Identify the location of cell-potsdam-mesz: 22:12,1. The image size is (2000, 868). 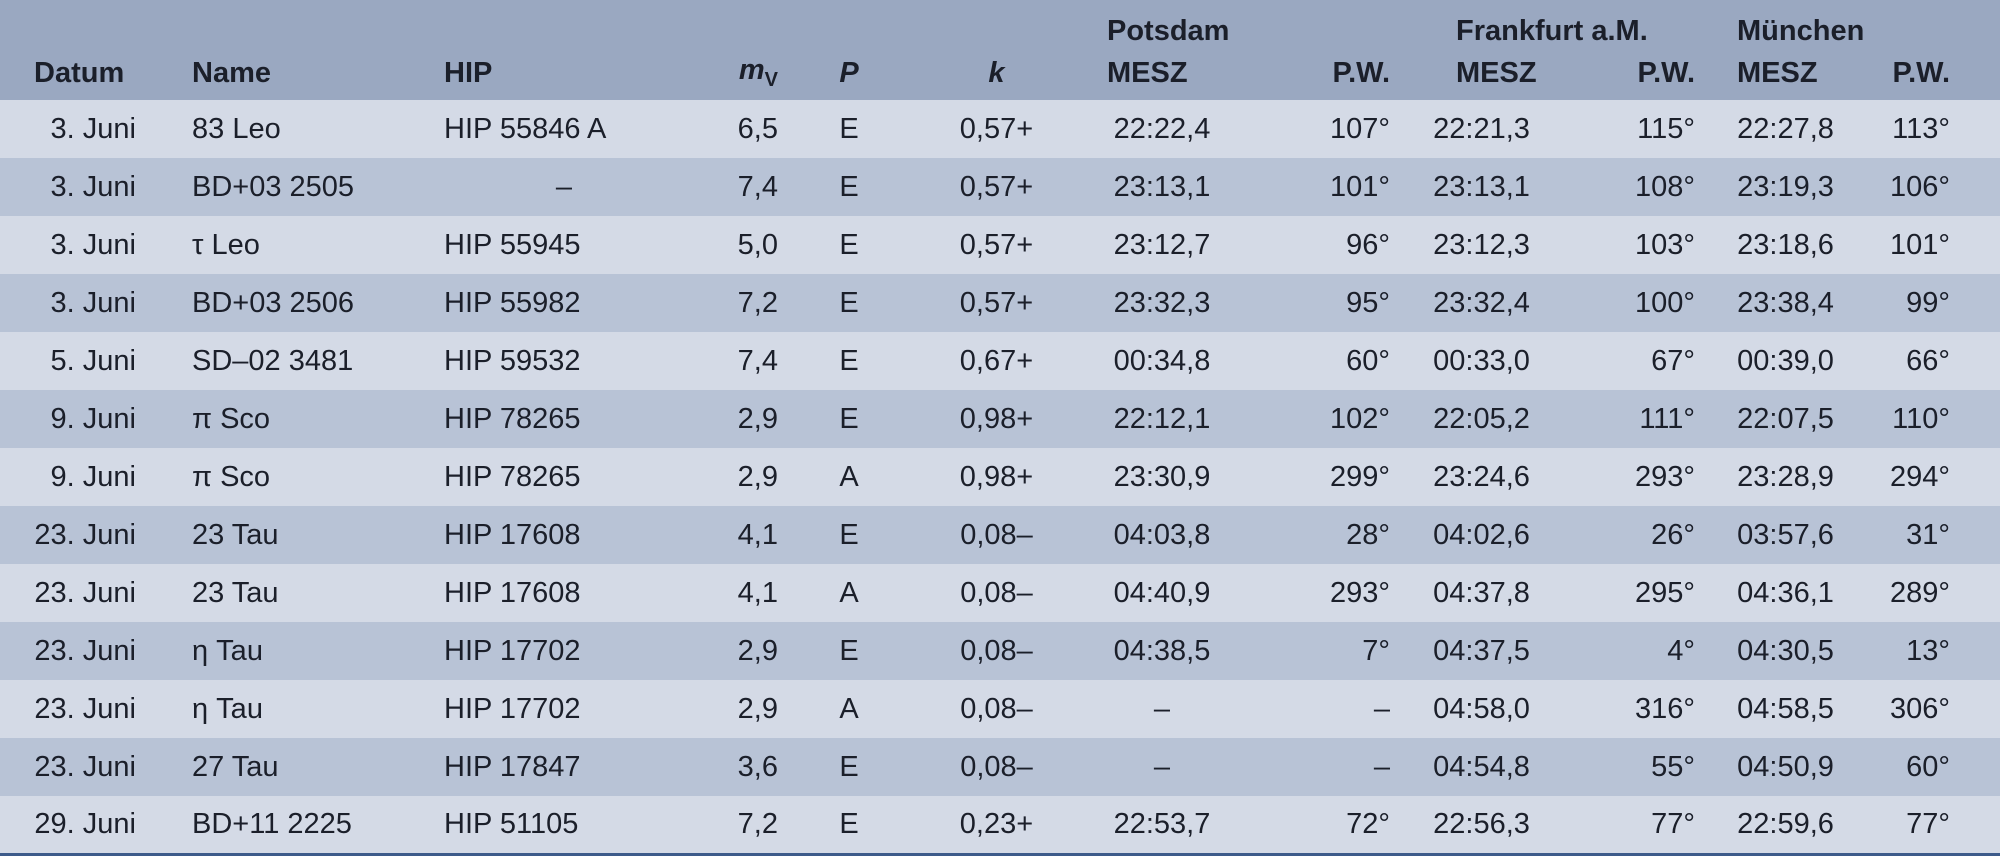
(1162, 418).